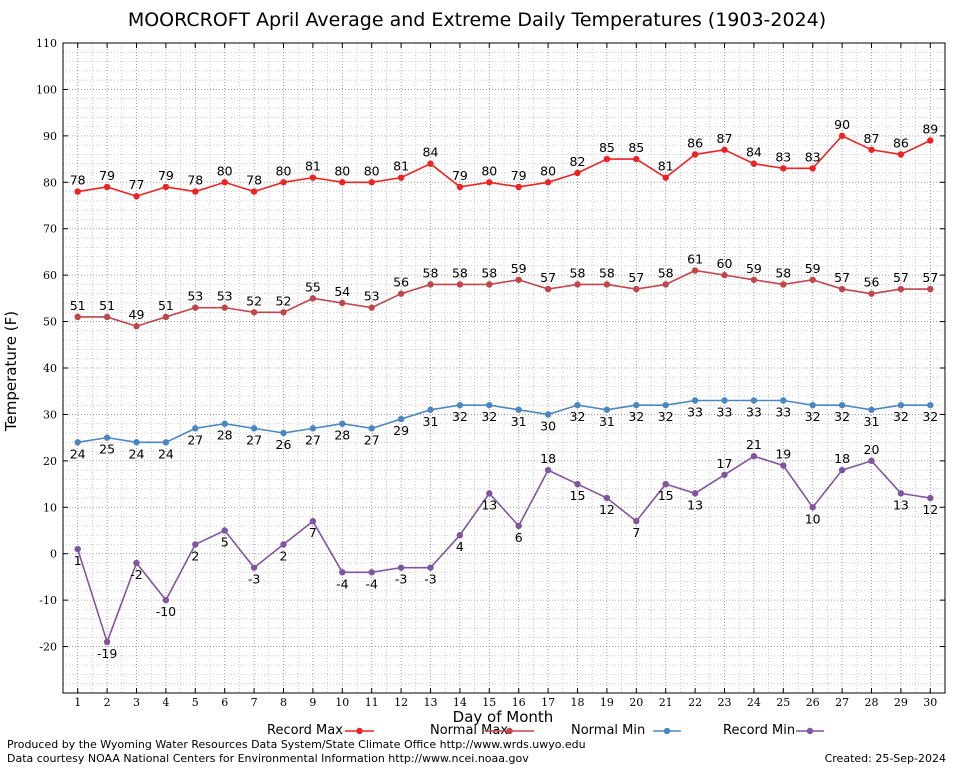  I want to click on record-min-data-label: 17, so click(725, 463).